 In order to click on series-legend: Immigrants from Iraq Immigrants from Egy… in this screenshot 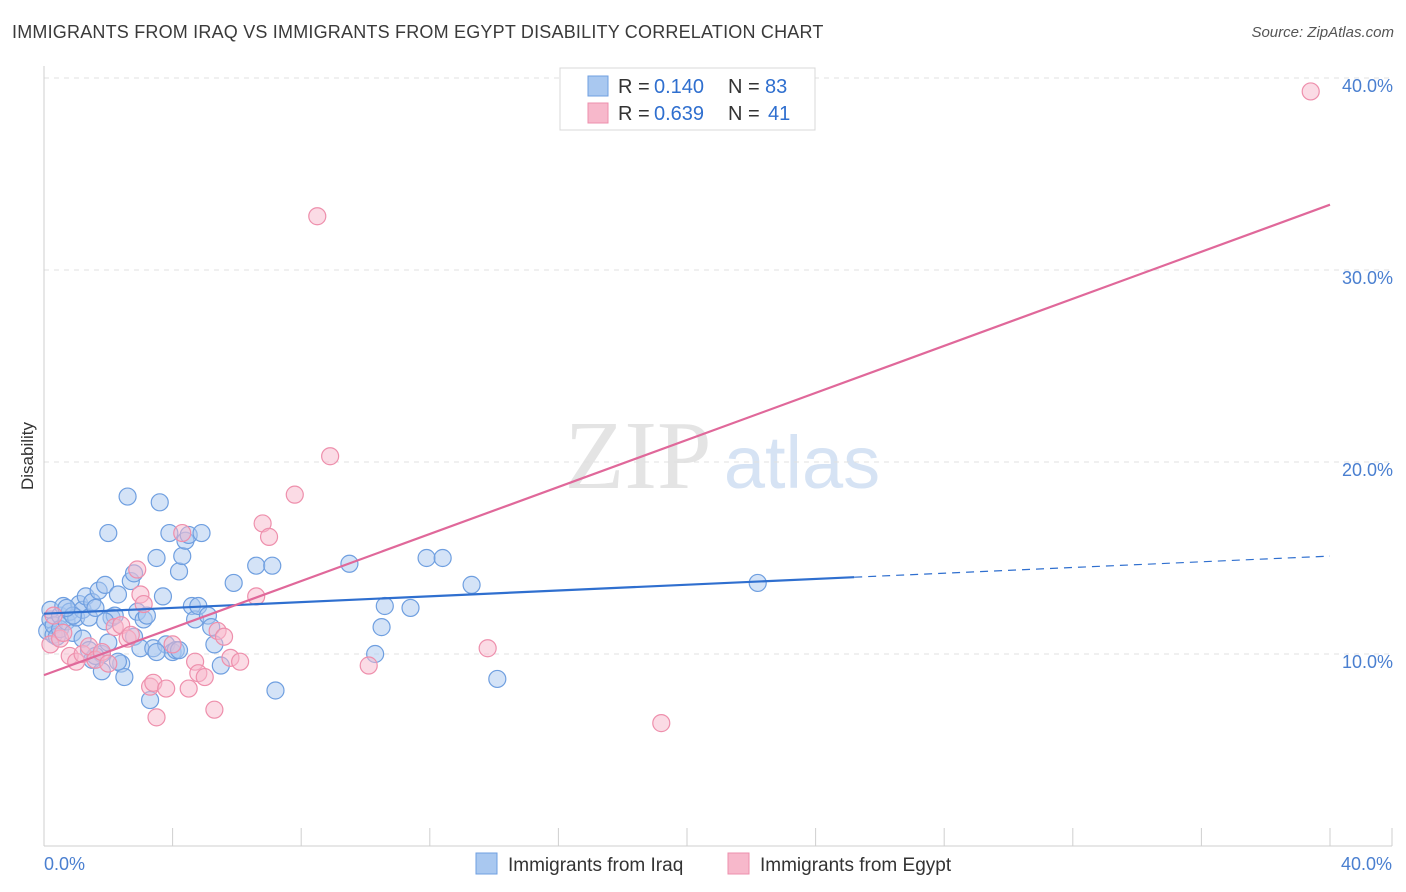, I will do `click(713, 864)`.